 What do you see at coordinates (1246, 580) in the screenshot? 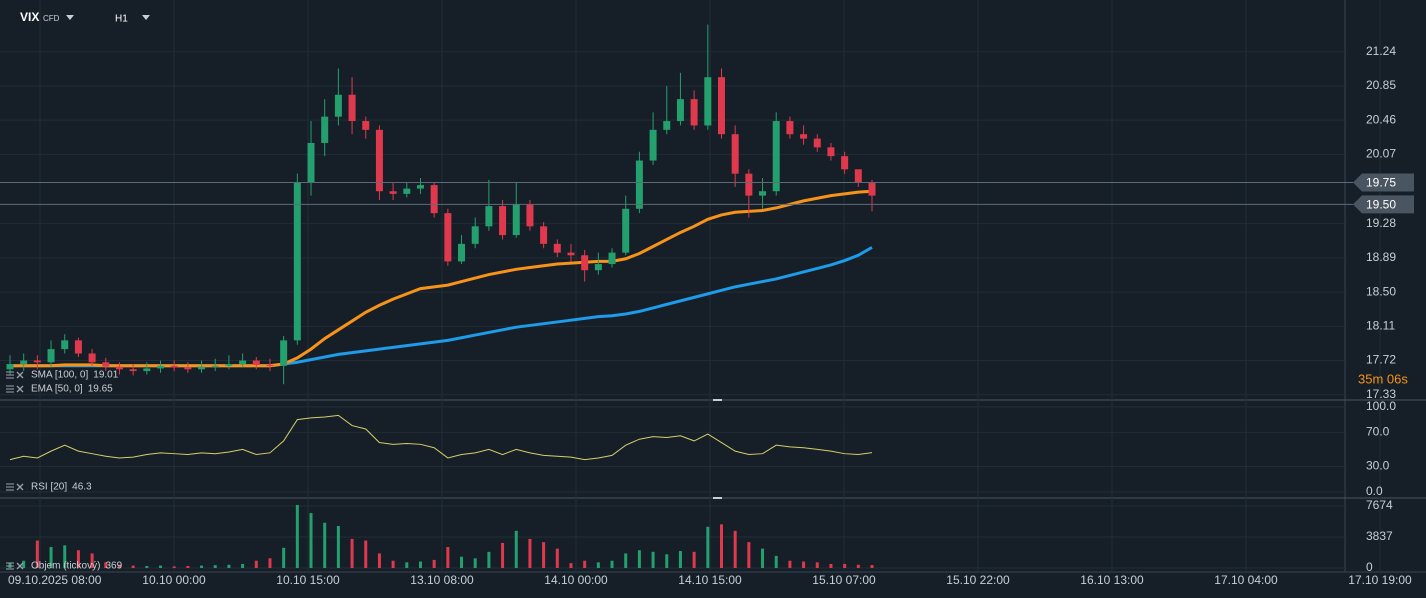
I see `x-tick-label: 17.10 04:00` at bounding box center [1246, 580].